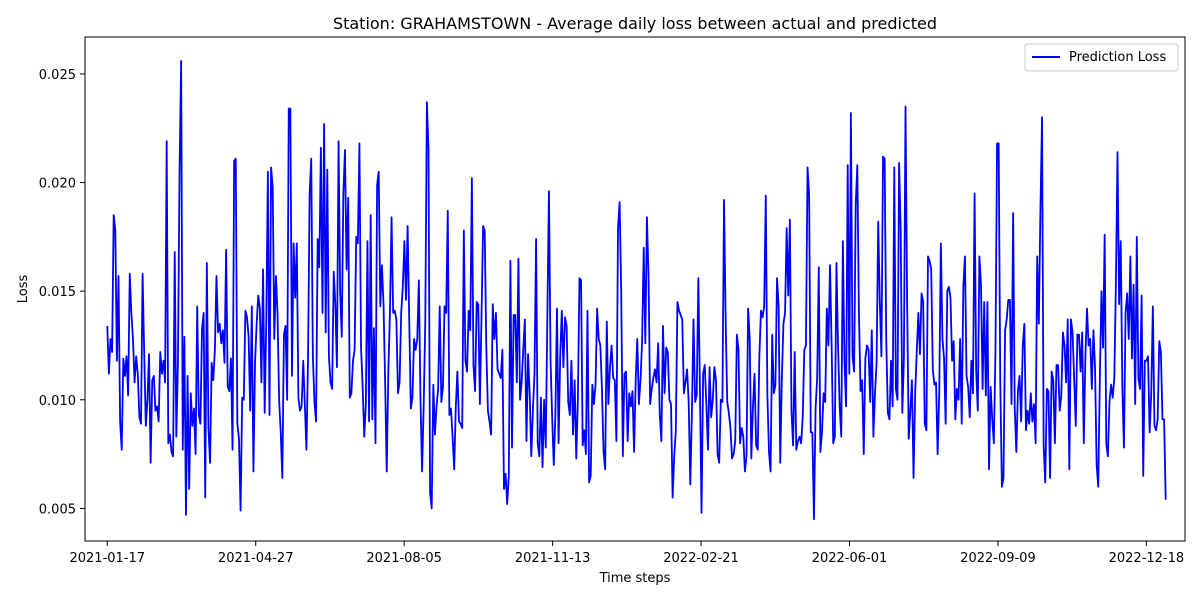 The image size is (1200, 600). What do you see at coordinates (23, 289) in the screenshot?
I see `y-axis-label: Loss` at bounding box center [23, 289].